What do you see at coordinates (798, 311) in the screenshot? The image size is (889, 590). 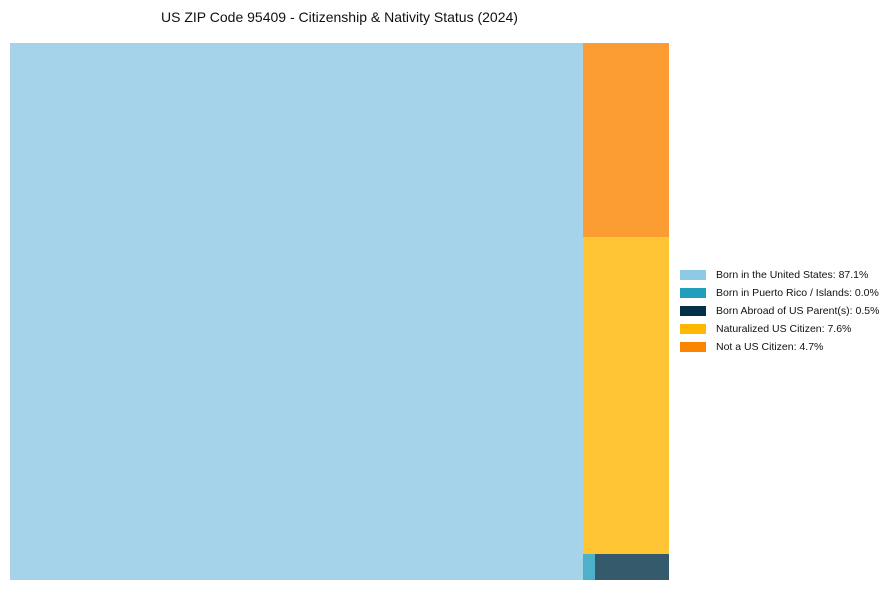 I see `legend-label: Born Abroad of US Parent(s): 0.5%` at bounding box center [798, 311].